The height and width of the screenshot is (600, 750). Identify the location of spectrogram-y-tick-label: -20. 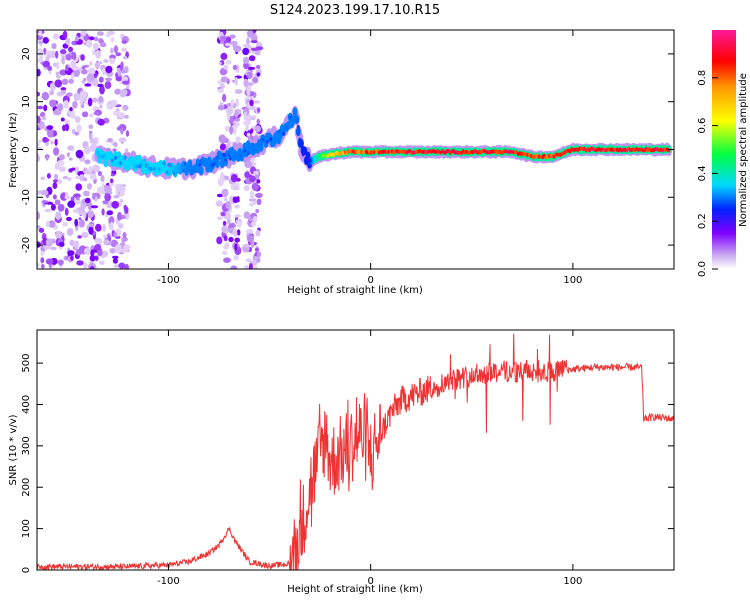
(26, 245).